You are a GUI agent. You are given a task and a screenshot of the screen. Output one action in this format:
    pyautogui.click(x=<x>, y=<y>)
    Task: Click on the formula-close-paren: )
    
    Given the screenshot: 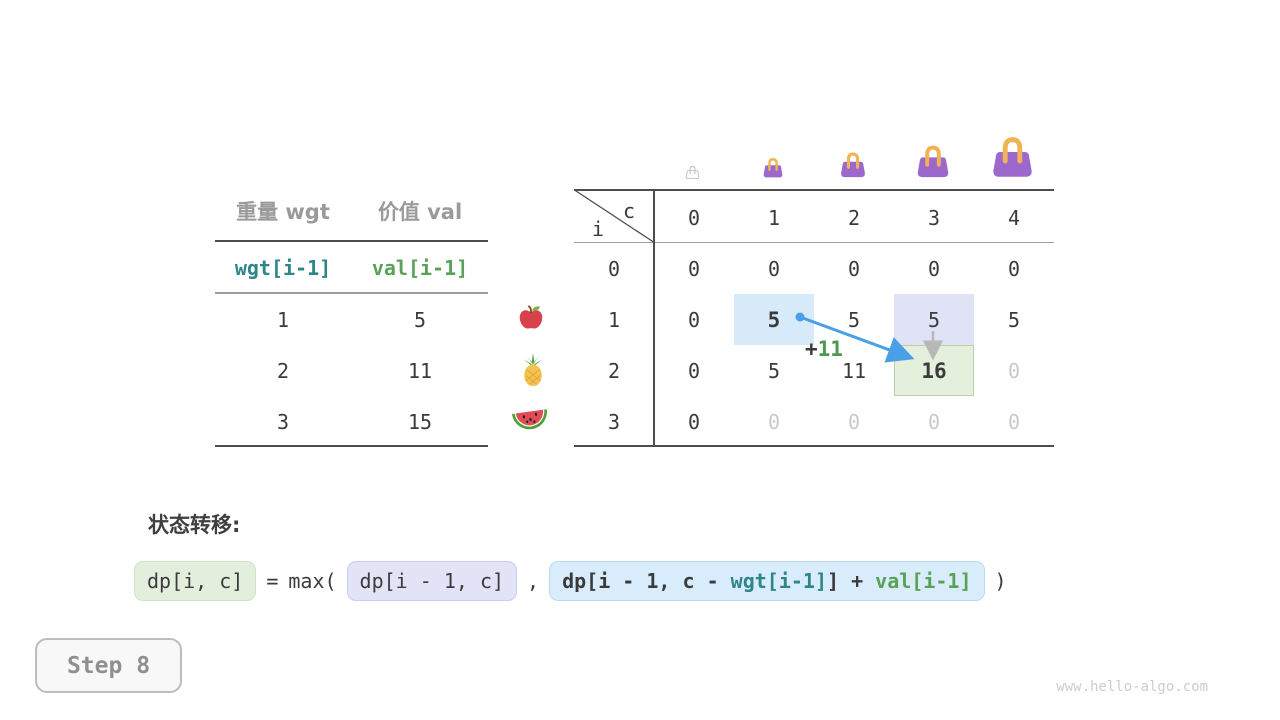 What is the action you would take?
    pyautogui.click(x=1000, y=581)
    